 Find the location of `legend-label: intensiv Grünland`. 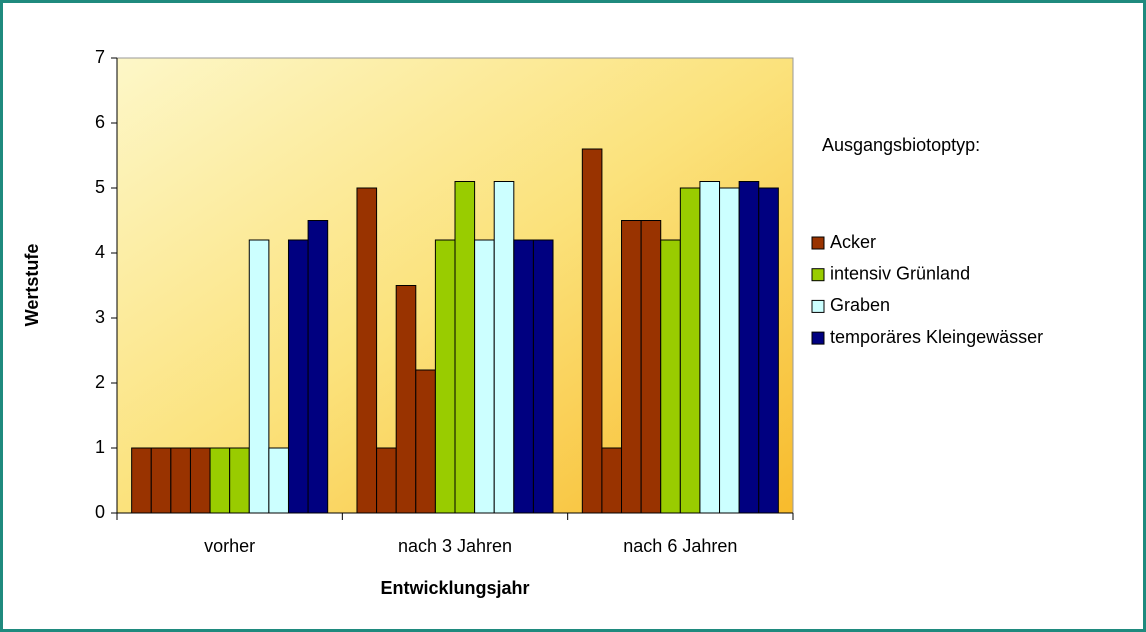

legend-label: intensiv Grünland is located at coordinates (900, 273).